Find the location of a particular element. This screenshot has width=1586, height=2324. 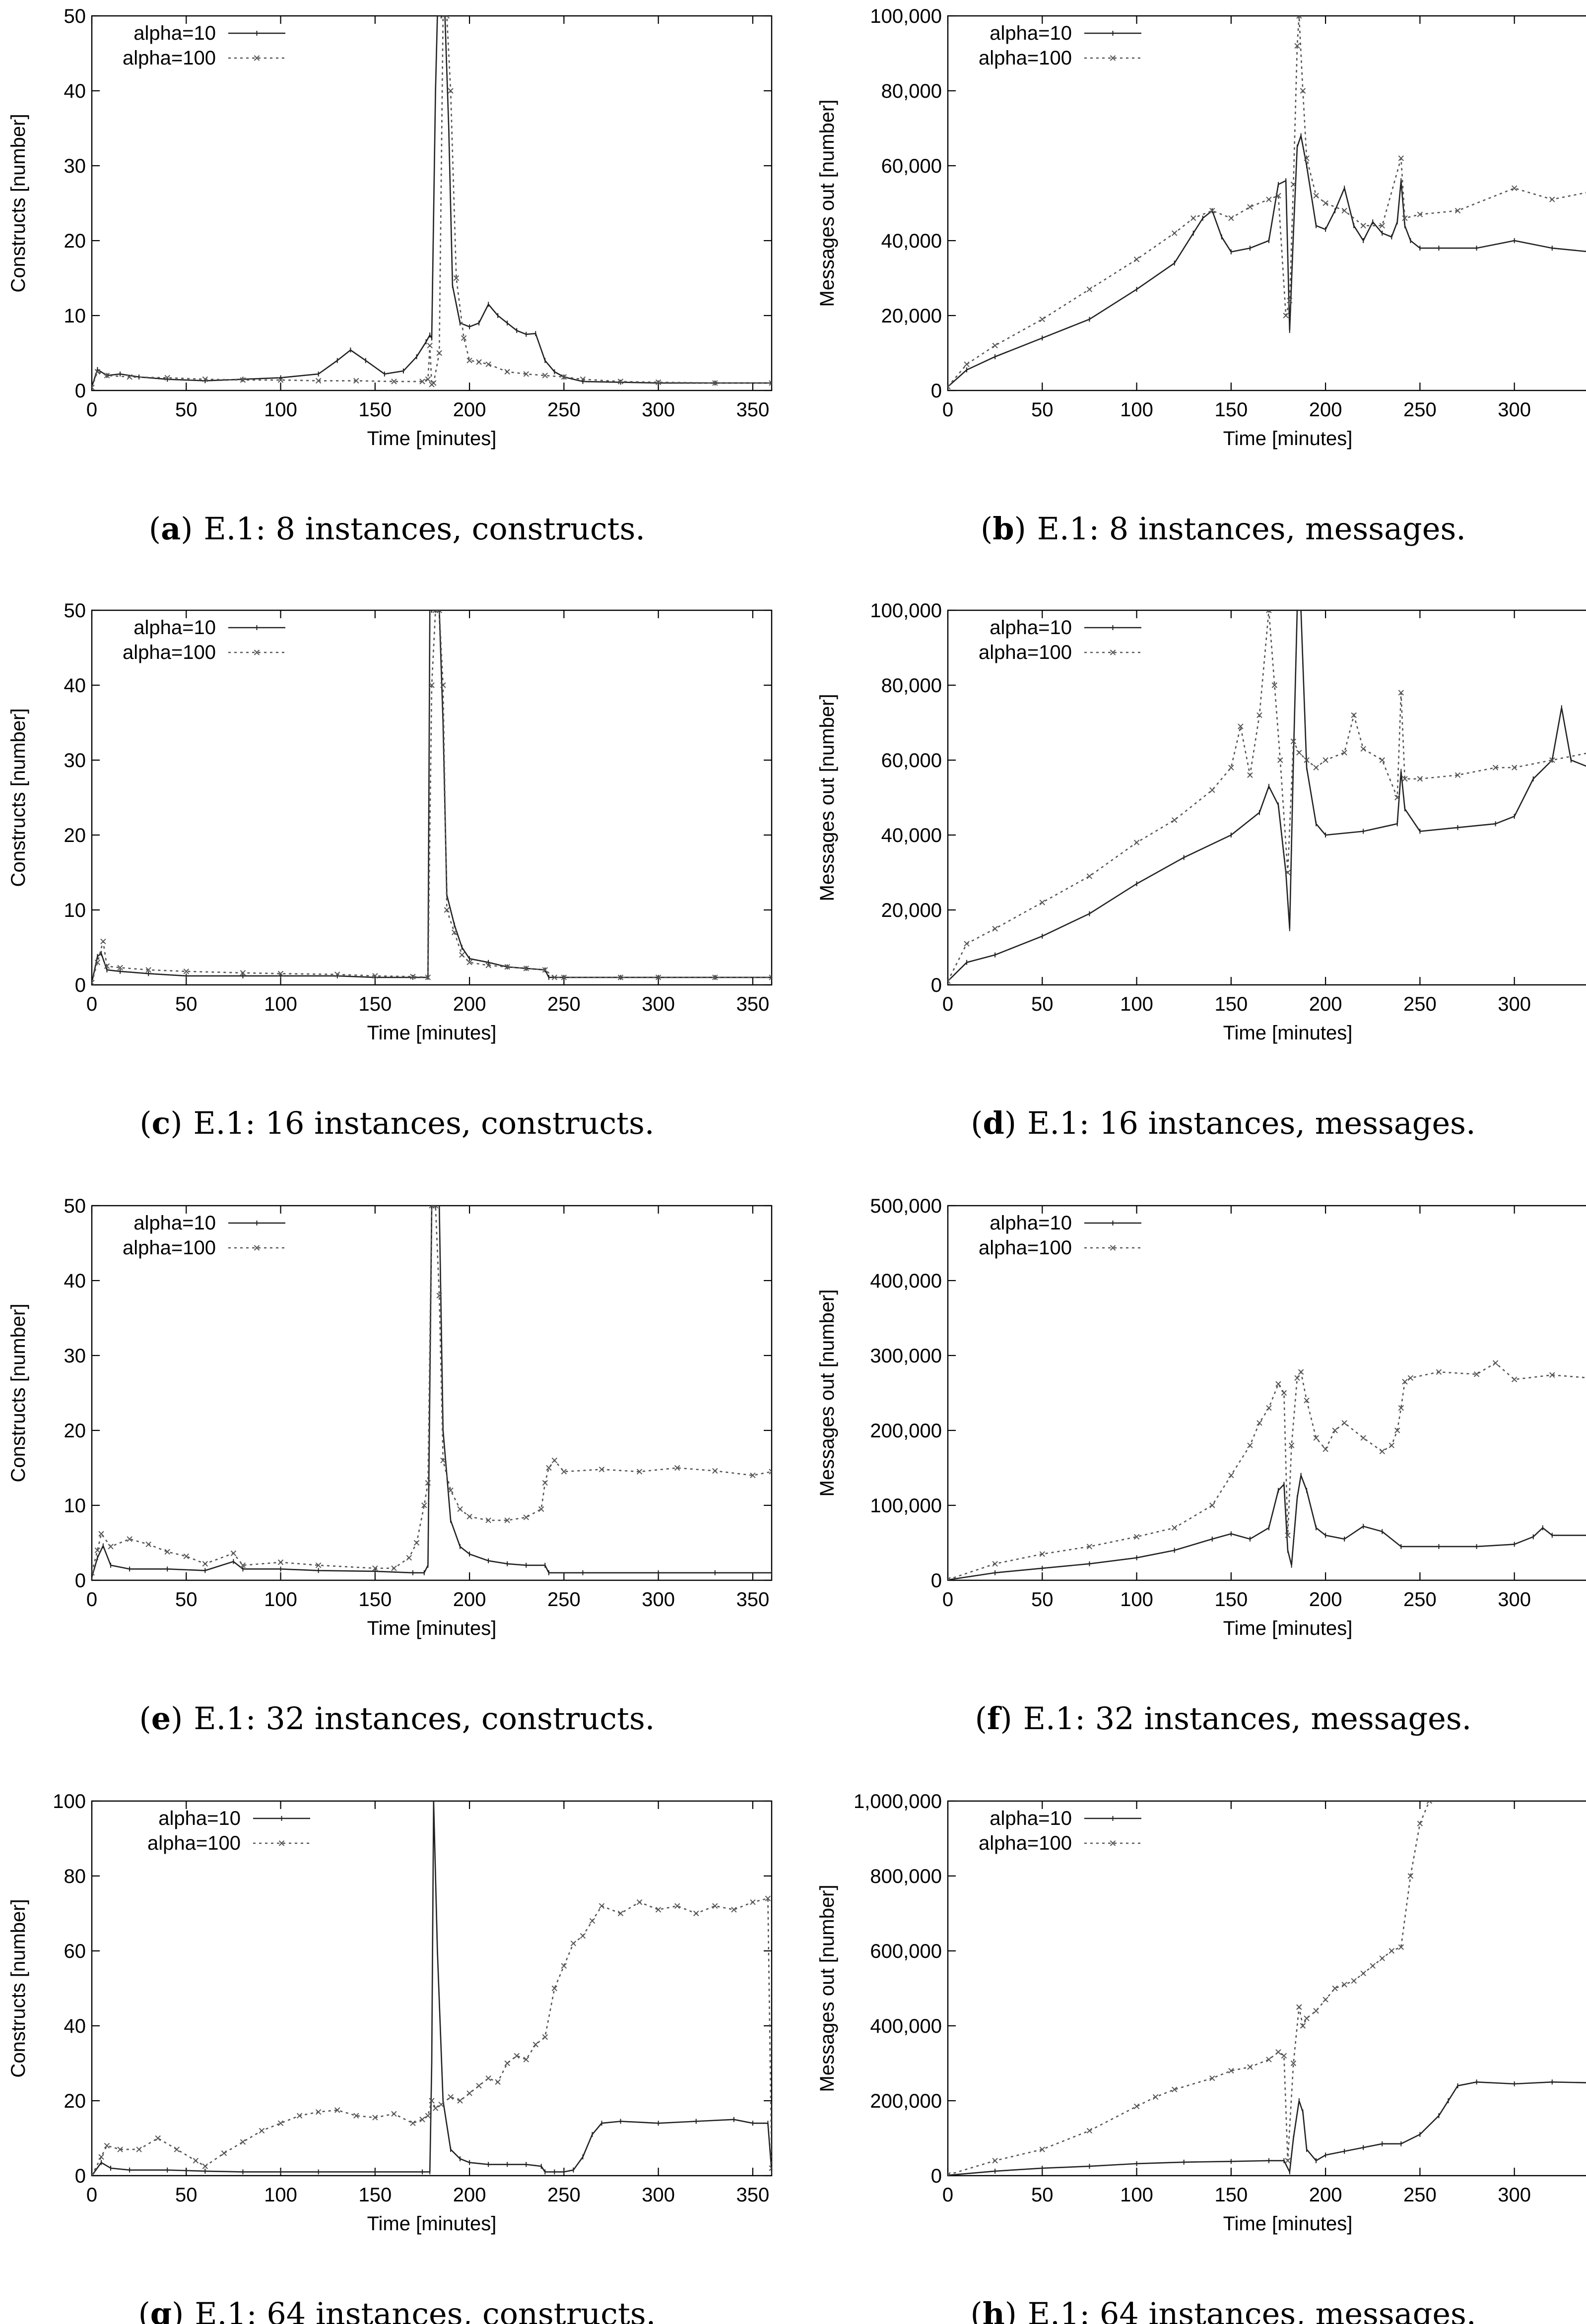

y-tick-label: 10 is located at coordinates (75, 1506).